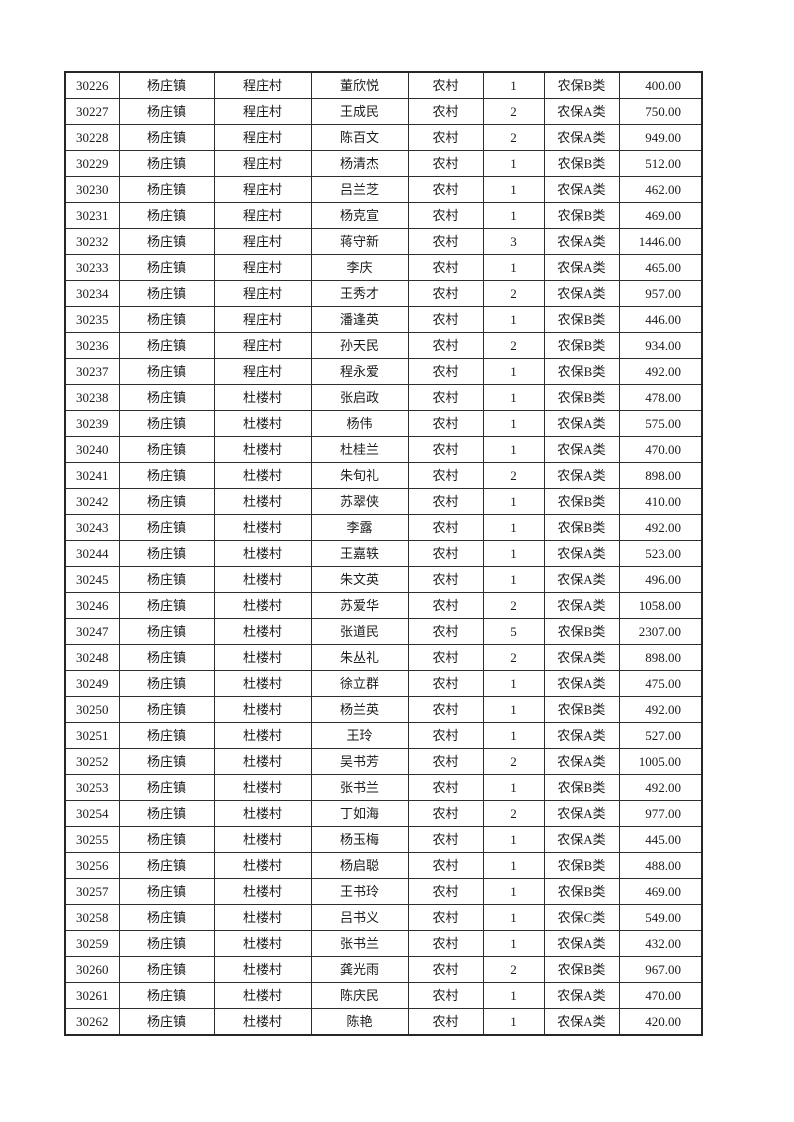 This screenshot has width=794, height=1122. I want to click on cell-id: 30234, so click(92, 293).